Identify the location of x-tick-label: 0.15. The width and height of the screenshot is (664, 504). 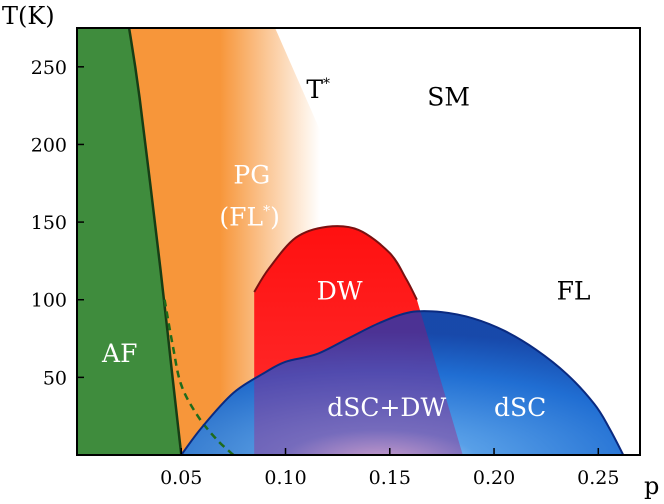
(390, 478).